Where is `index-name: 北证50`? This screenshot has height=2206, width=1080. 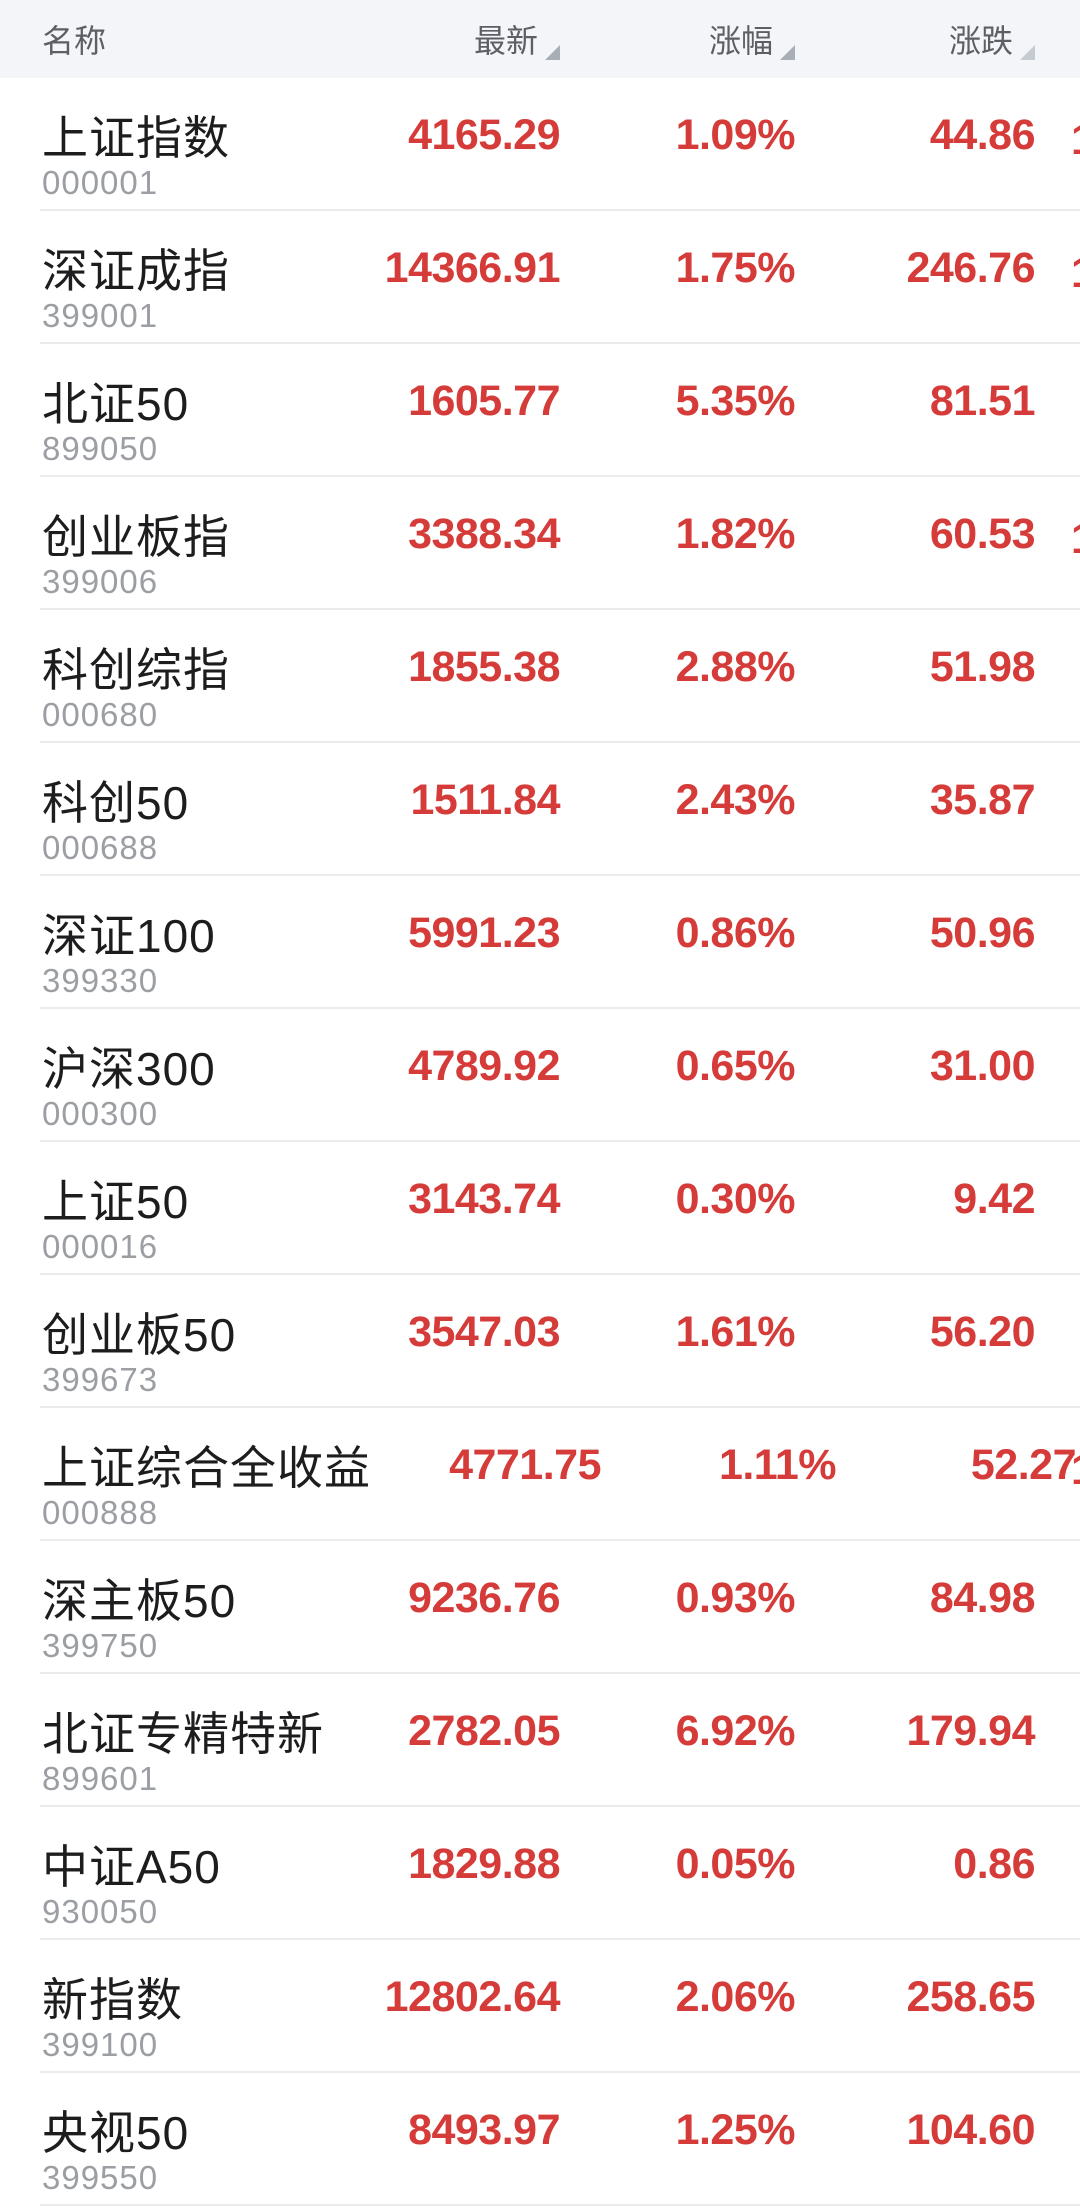
index-name: 北证50 is located at coordinates (116, 404).